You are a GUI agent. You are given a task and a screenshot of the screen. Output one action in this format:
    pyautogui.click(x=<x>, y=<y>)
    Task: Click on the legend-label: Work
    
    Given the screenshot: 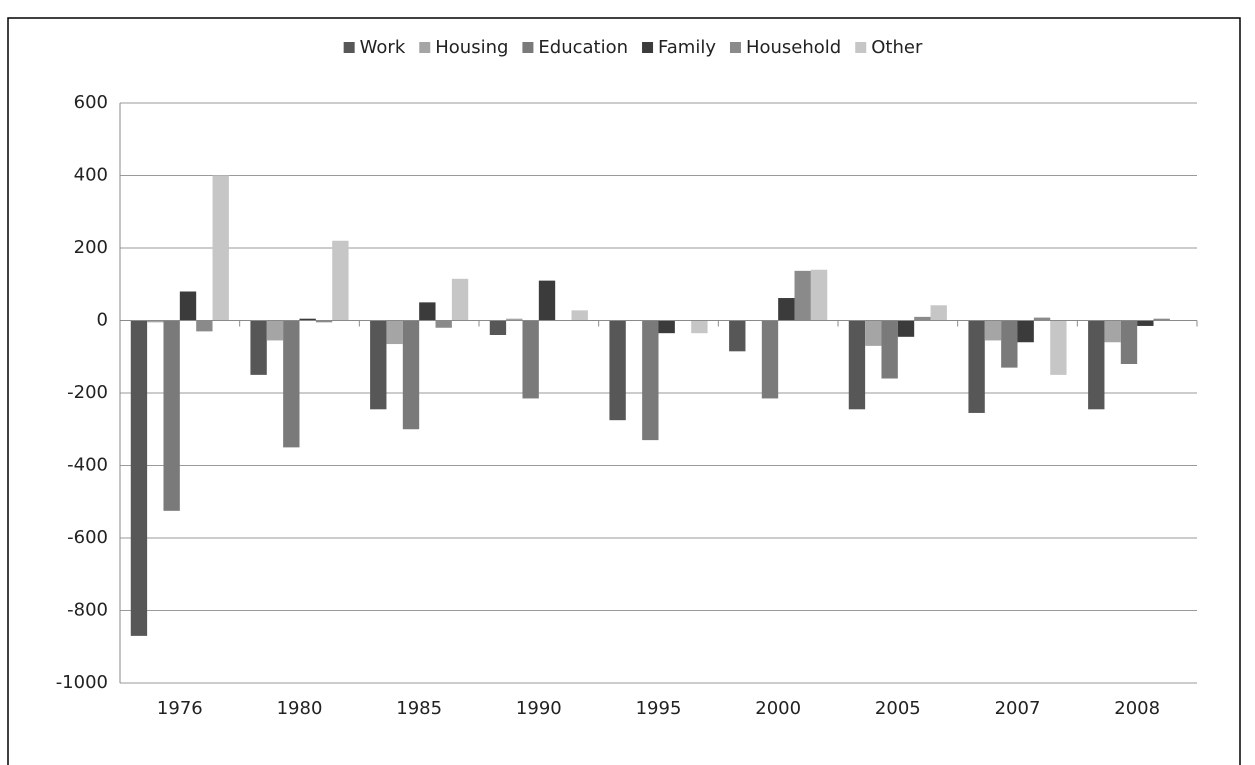 What is the action you would take?
    pyautogui.click(x=383, y=47)
    